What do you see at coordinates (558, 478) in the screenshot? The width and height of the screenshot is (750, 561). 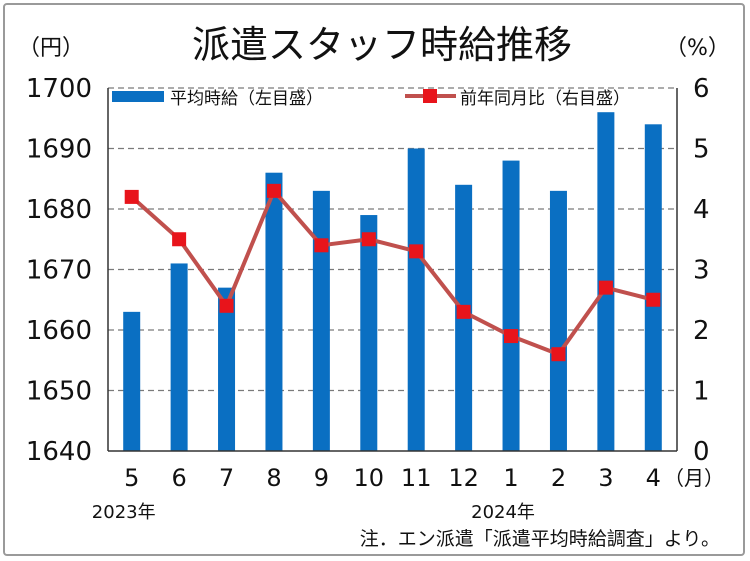 I see `x-tick-label: 2` at bounding box center [558, 478].